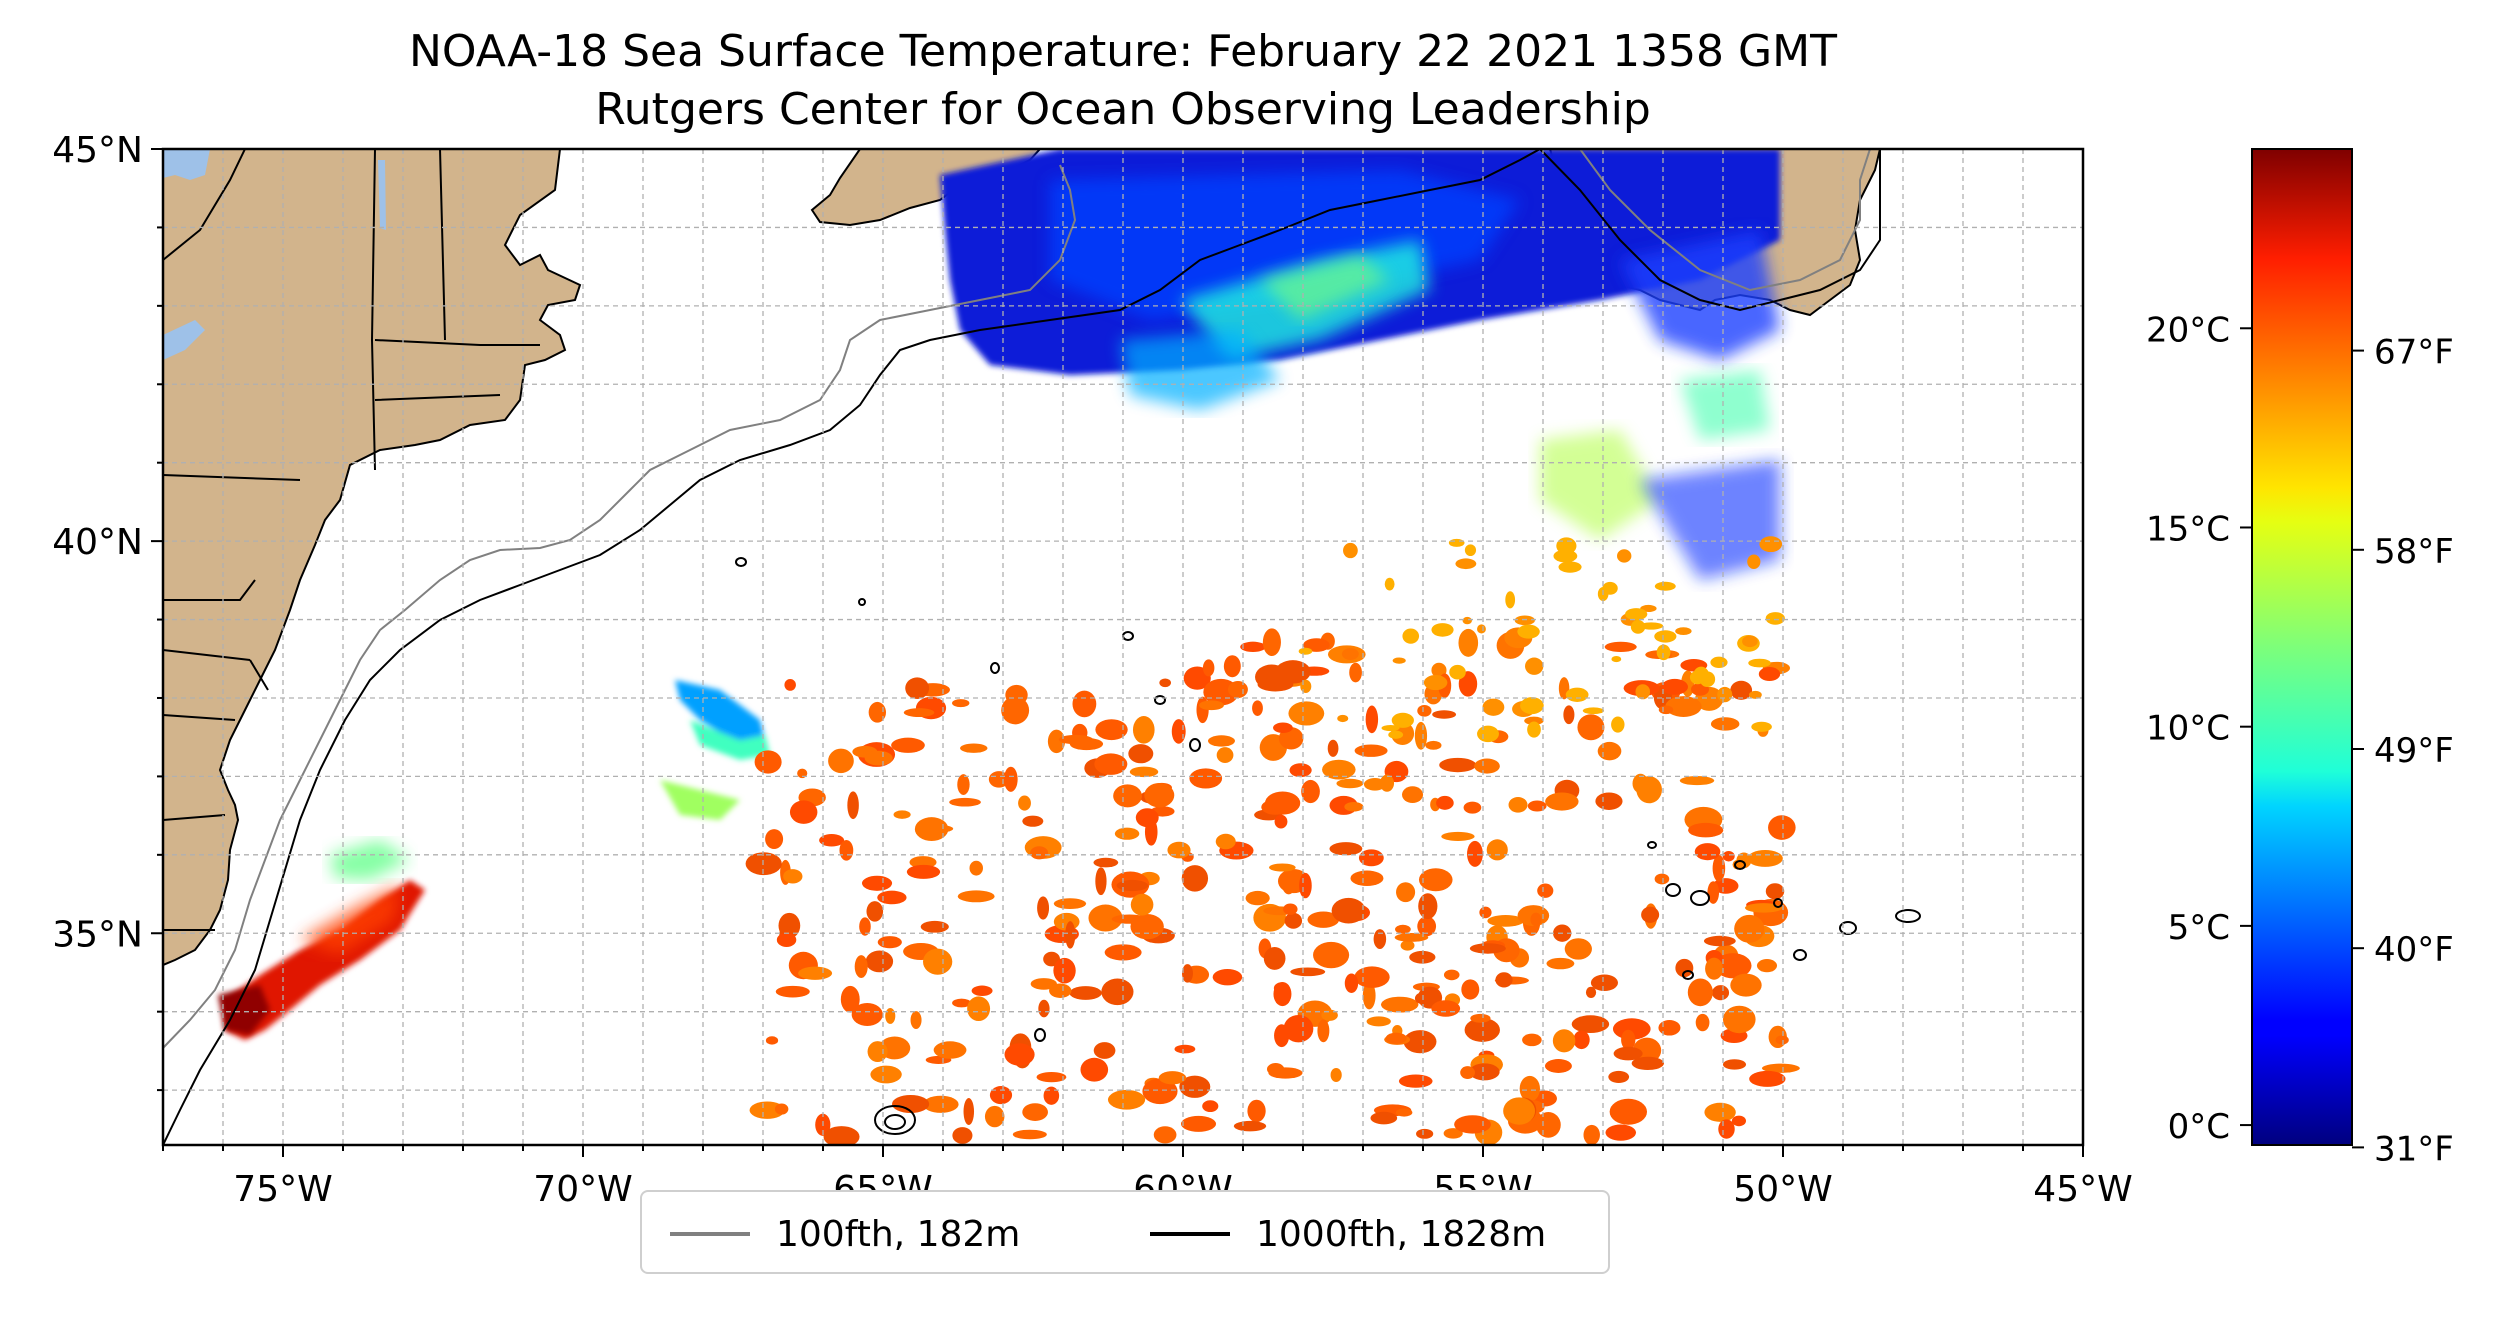 Image resolution: width=2502 pixels, height=1318 pixels. Describe the element at coordinates (2414, 353) in the screenshot. I see `fahrenheit-tick-label: 67°F` at that location.